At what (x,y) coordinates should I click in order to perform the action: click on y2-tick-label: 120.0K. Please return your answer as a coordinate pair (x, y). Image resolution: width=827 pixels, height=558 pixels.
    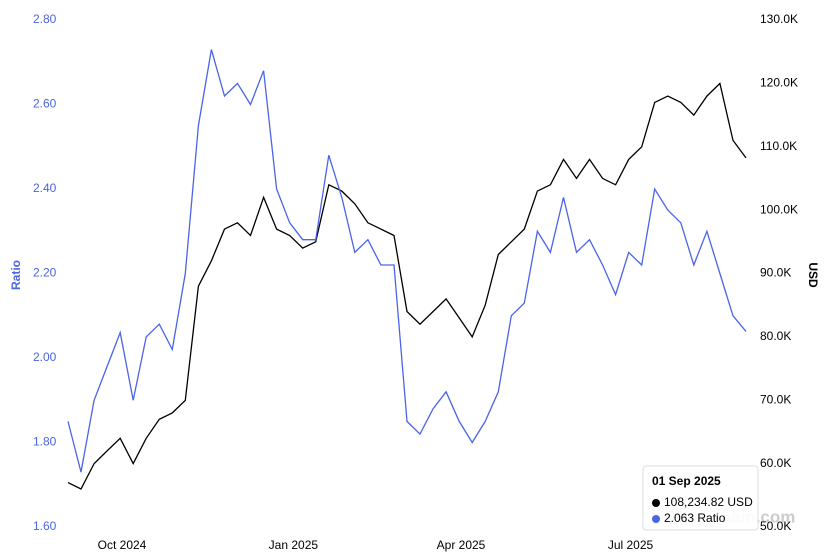
    Looking at the image, I should click on (779, 83).